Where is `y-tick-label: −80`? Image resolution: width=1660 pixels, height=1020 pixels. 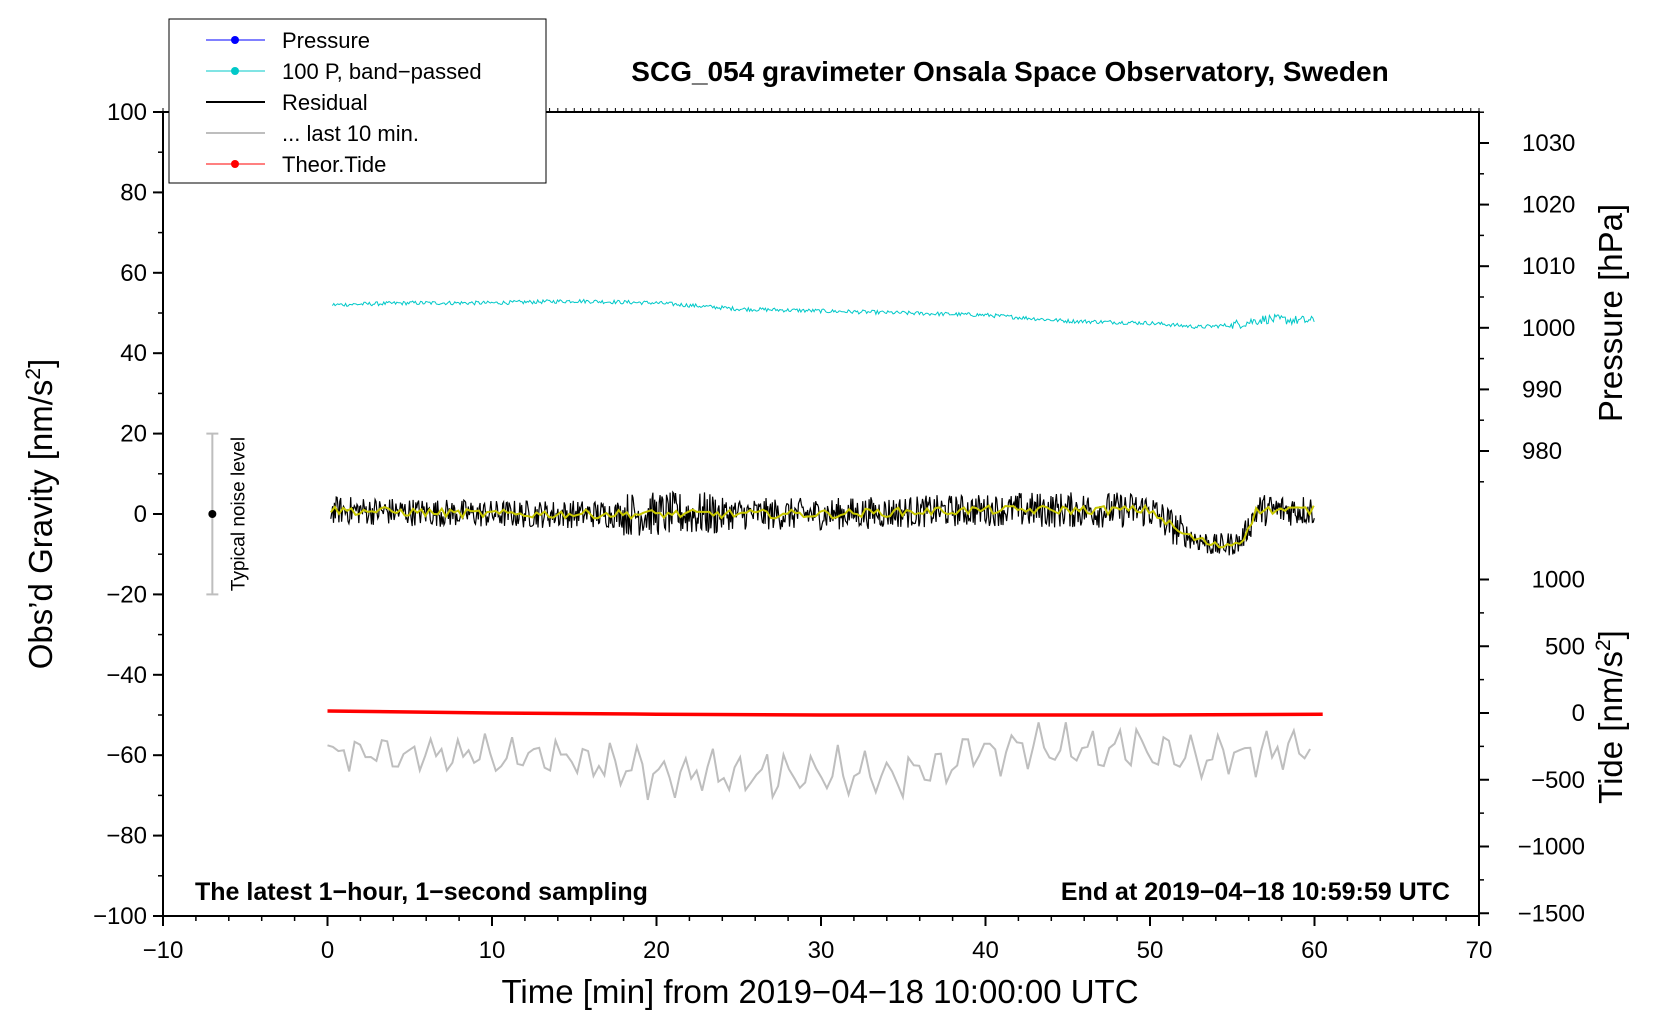
y-tick-label: −80 is located at coordinates (126, 836).